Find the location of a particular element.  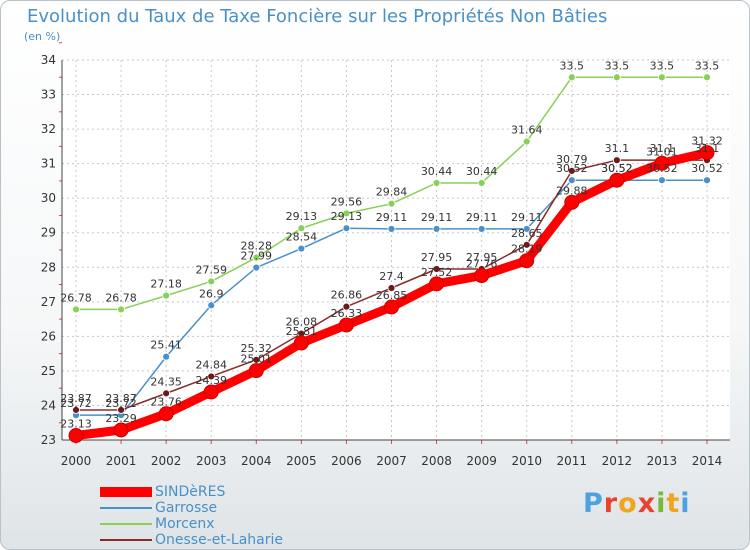

logo-letter: o is located at coordinates (628, 503).